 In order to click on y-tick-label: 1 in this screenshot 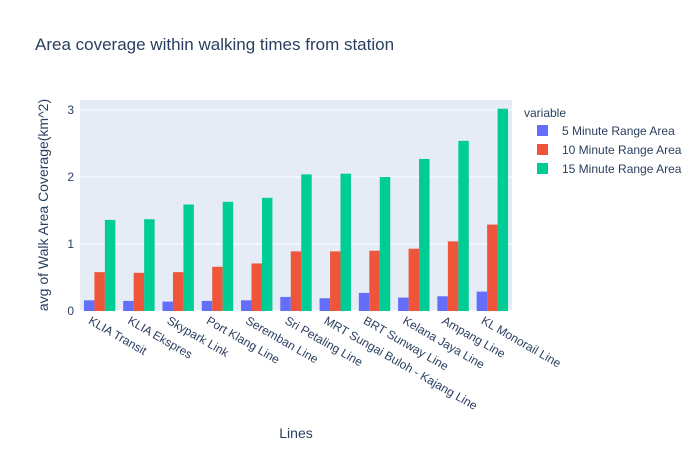, I will do `click(70, 244)`.